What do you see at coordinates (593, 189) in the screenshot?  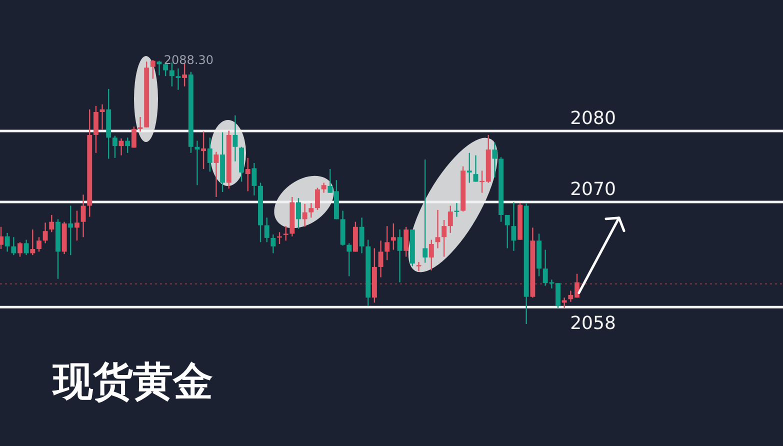 I see `annotation: 2070` at bounding box center [593, 189].